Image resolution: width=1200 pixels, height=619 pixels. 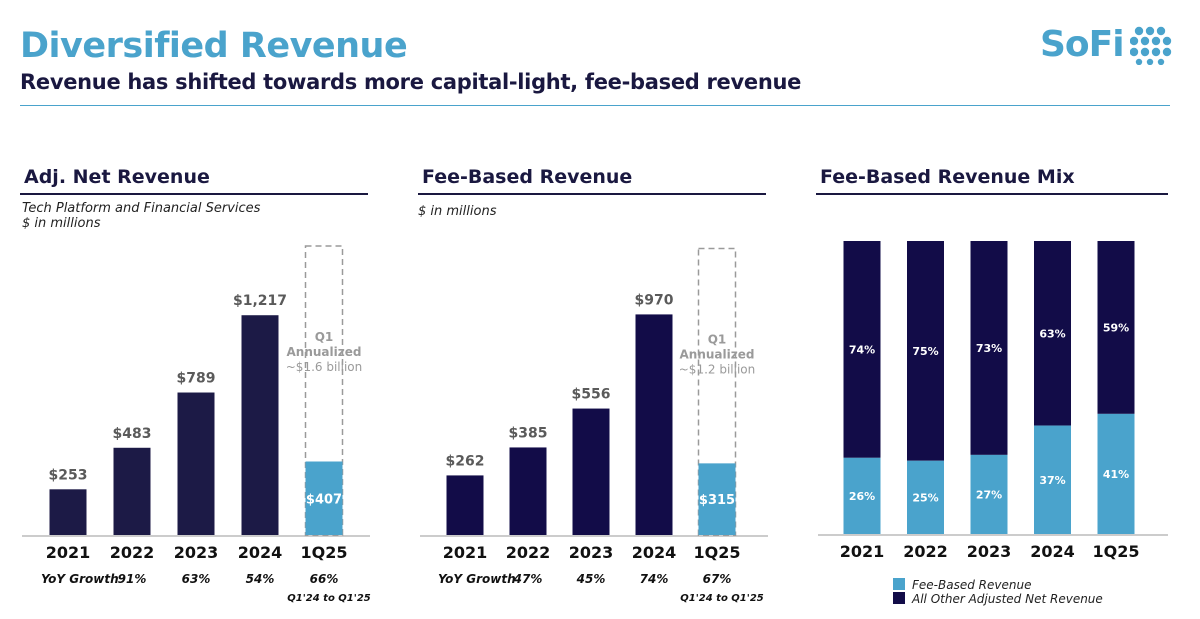 I want to click on growth-value: 45%, so click(x=591, y=579).